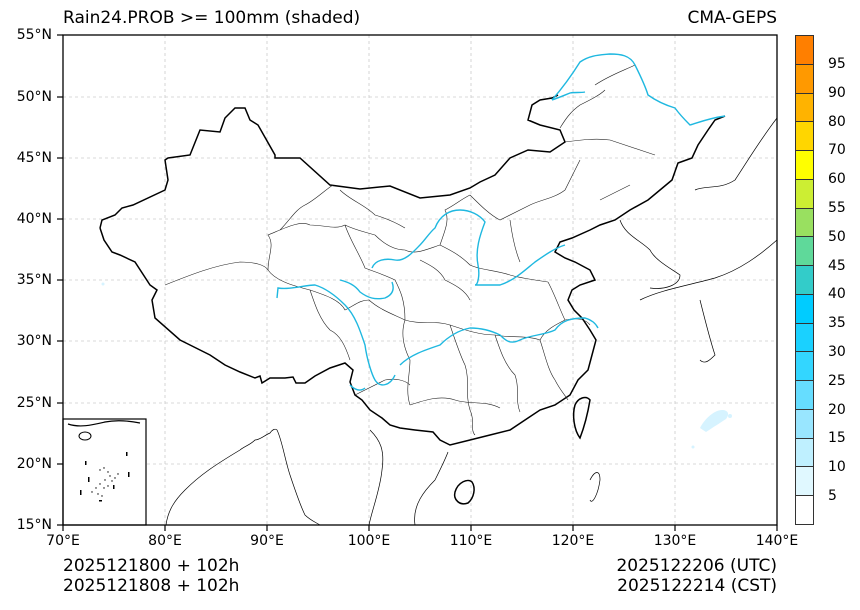  I want to click on lat-tick-label: 55°N, so click(34, 35).